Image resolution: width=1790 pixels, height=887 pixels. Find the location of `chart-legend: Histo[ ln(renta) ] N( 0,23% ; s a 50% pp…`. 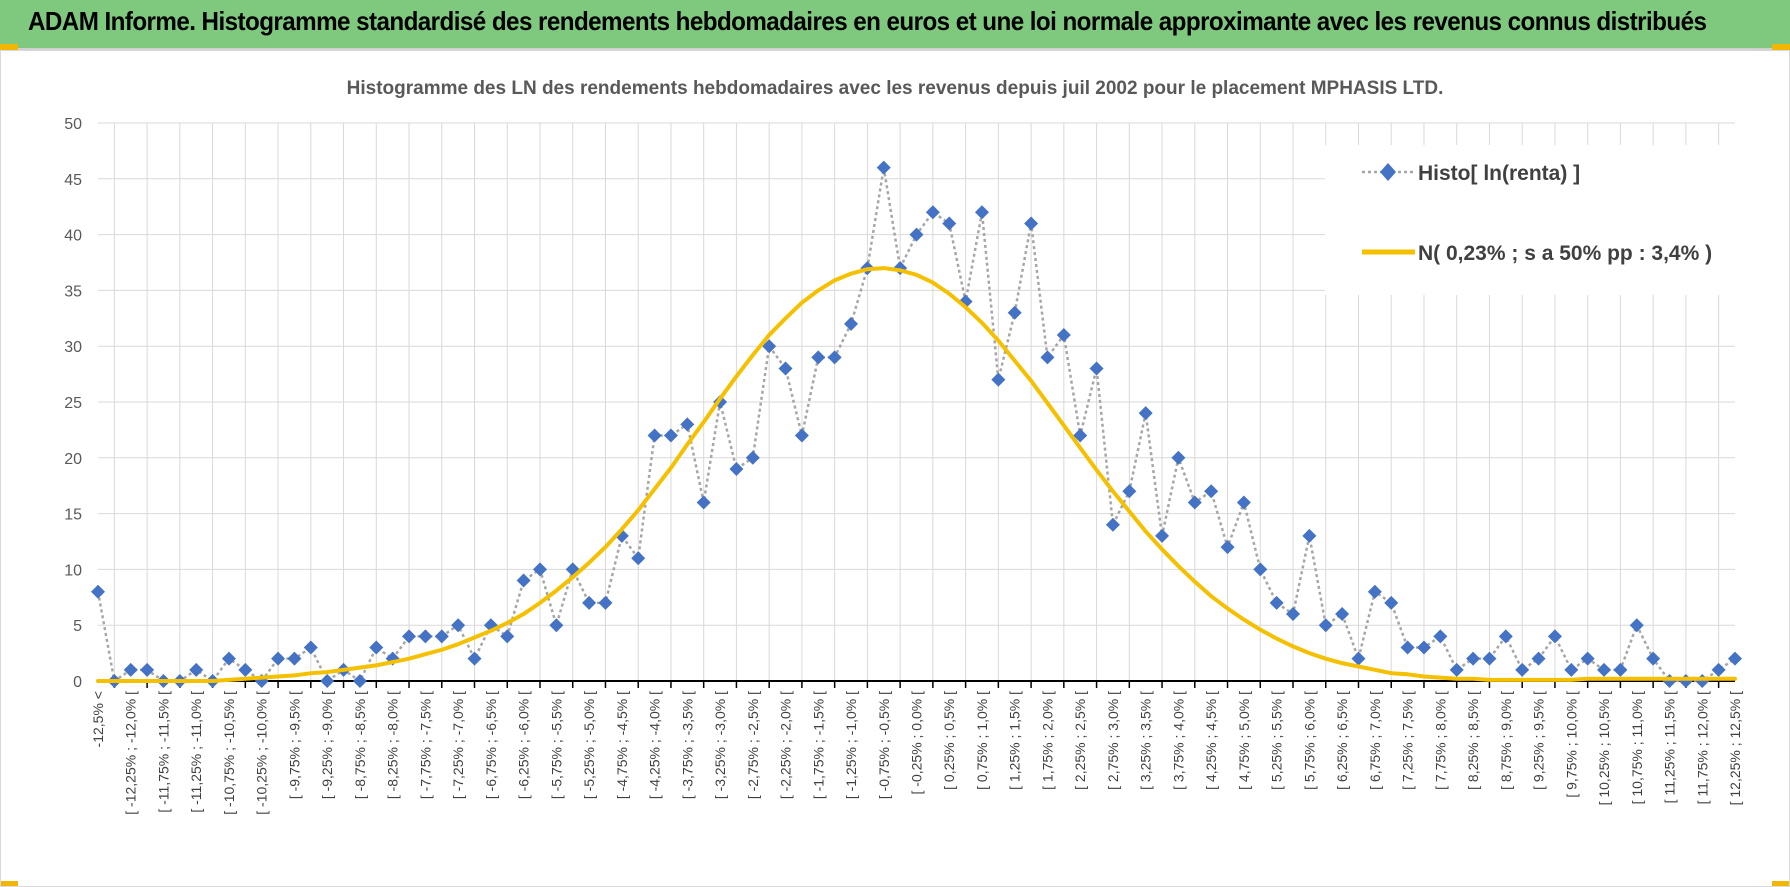

chart-legend: Histo[ ln(renta) ] N( 0,23% ; s a 50% pp… is located at coordinates (1530, 220).